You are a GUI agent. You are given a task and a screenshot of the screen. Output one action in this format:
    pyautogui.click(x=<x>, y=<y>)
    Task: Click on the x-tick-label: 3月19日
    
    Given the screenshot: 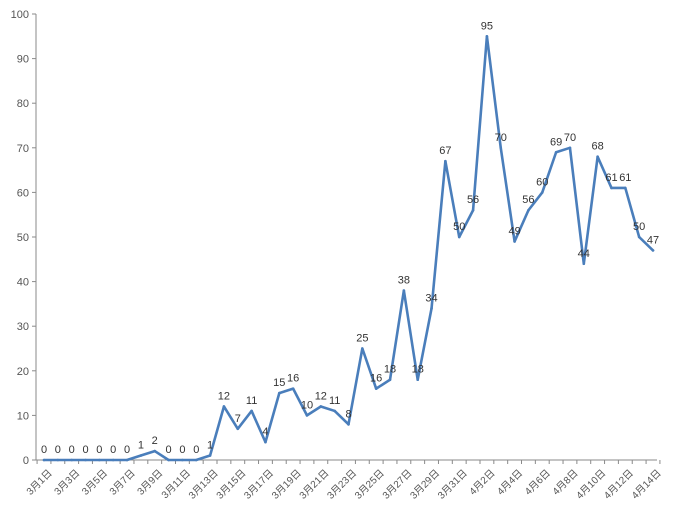 What is the action you would take?
    pyautogui.click(x=286, y=484)
    